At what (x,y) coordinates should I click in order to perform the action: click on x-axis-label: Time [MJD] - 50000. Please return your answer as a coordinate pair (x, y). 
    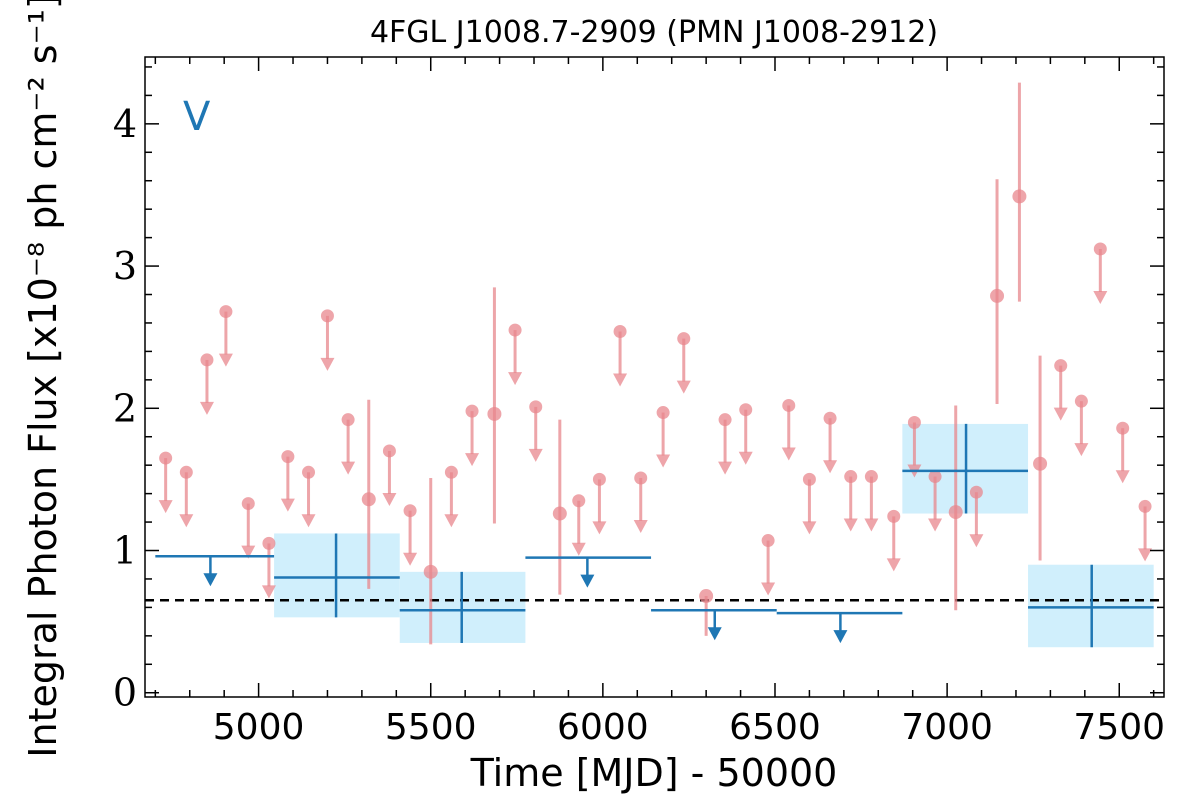
    Looking at the image, I should click on (654, 773).